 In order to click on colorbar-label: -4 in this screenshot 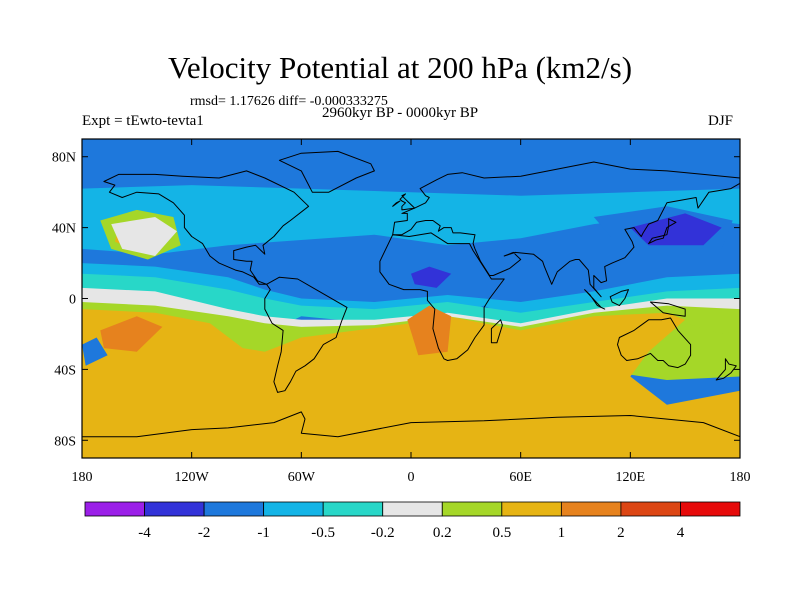, I will do `click(144, 533)`.